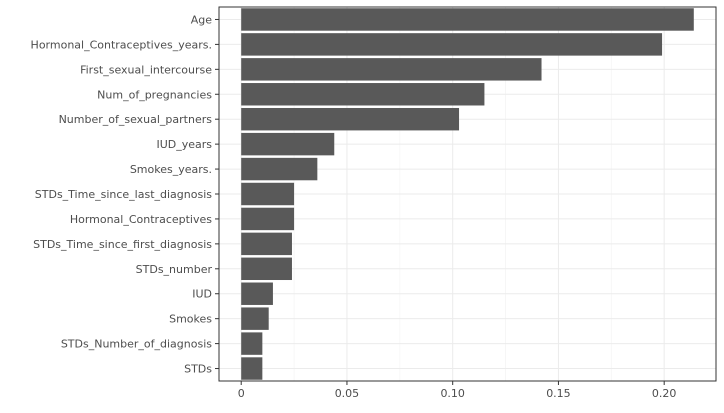 This screenshot has height=413, width=724. What do you see at coordinates (363, 94) in the screenshot?
I see `bar-Num_of_pregnancies` at bounding box center [363, 94].